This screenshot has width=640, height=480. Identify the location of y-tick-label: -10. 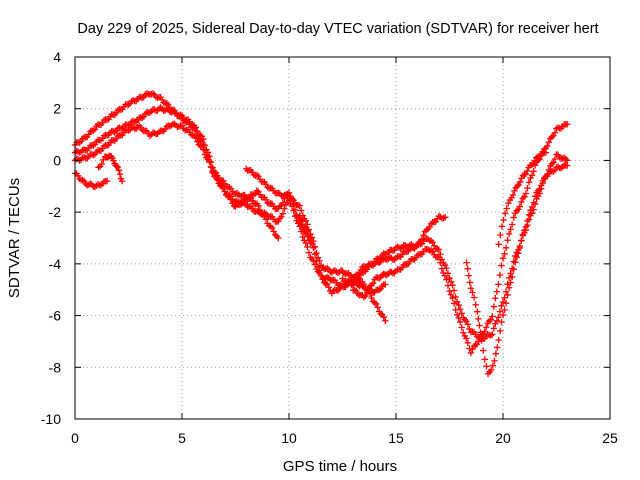
(51, 419).